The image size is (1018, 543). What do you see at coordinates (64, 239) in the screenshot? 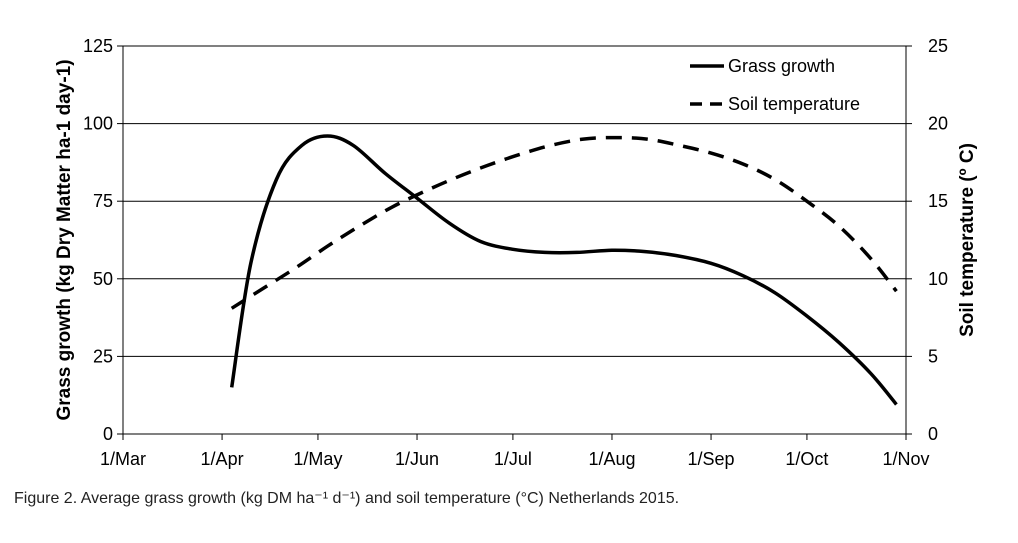
I see `y-axis-left-label: Grass growth (kg Dry Matter ha-1 day-1)` at bounding box center [64, 239].